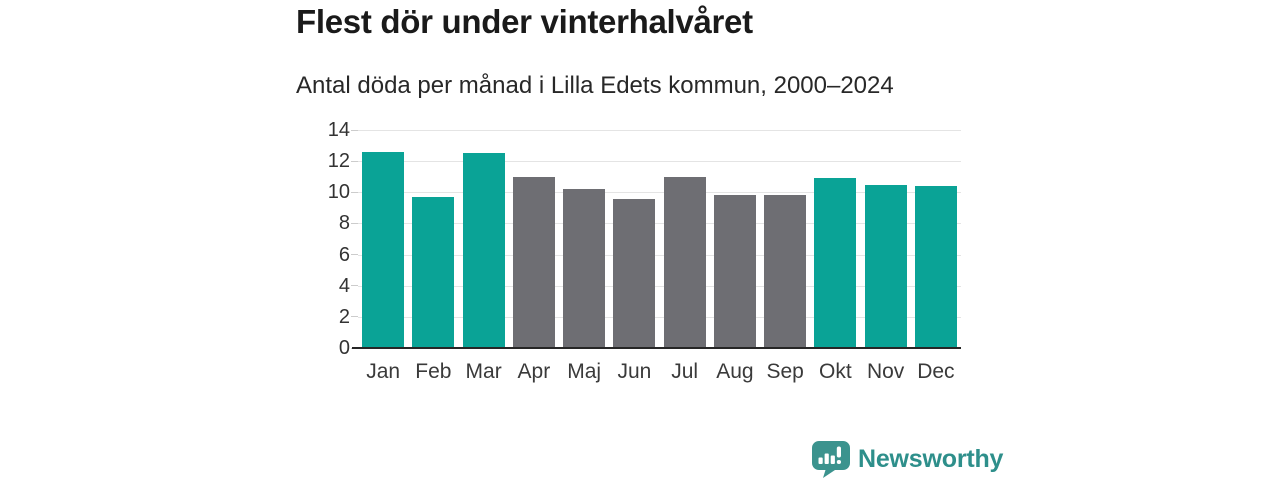 The image size is (1280, 480). Describe the element at coordinates (835, 371) in the screenshot. I see `x-axis-label-okt: Okt` at that location.